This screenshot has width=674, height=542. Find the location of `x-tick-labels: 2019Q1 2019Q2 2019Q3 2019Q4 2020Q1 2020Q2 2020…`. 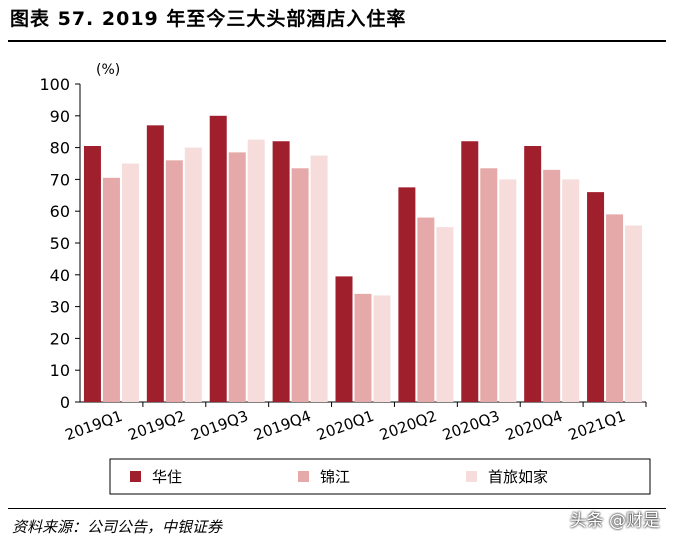

x-tick-labels: 2019Q1 2019Q2 2019Q3 2019Q4 2020Q1 2020Q2 2020… is located at coordinates (345, 425).